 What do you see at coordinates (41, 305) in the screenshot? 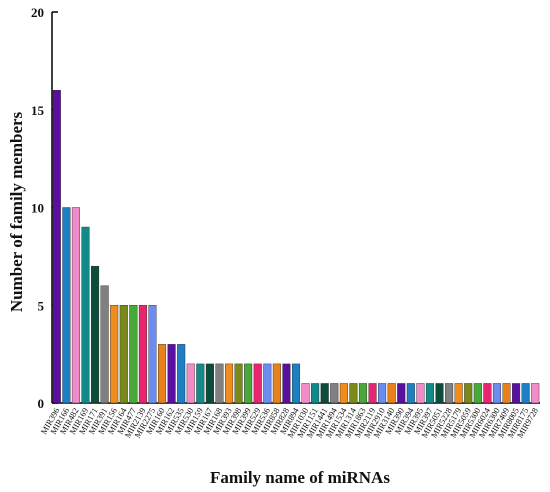
I see `y-tick-label: 5` at bounding box center [41, 305].